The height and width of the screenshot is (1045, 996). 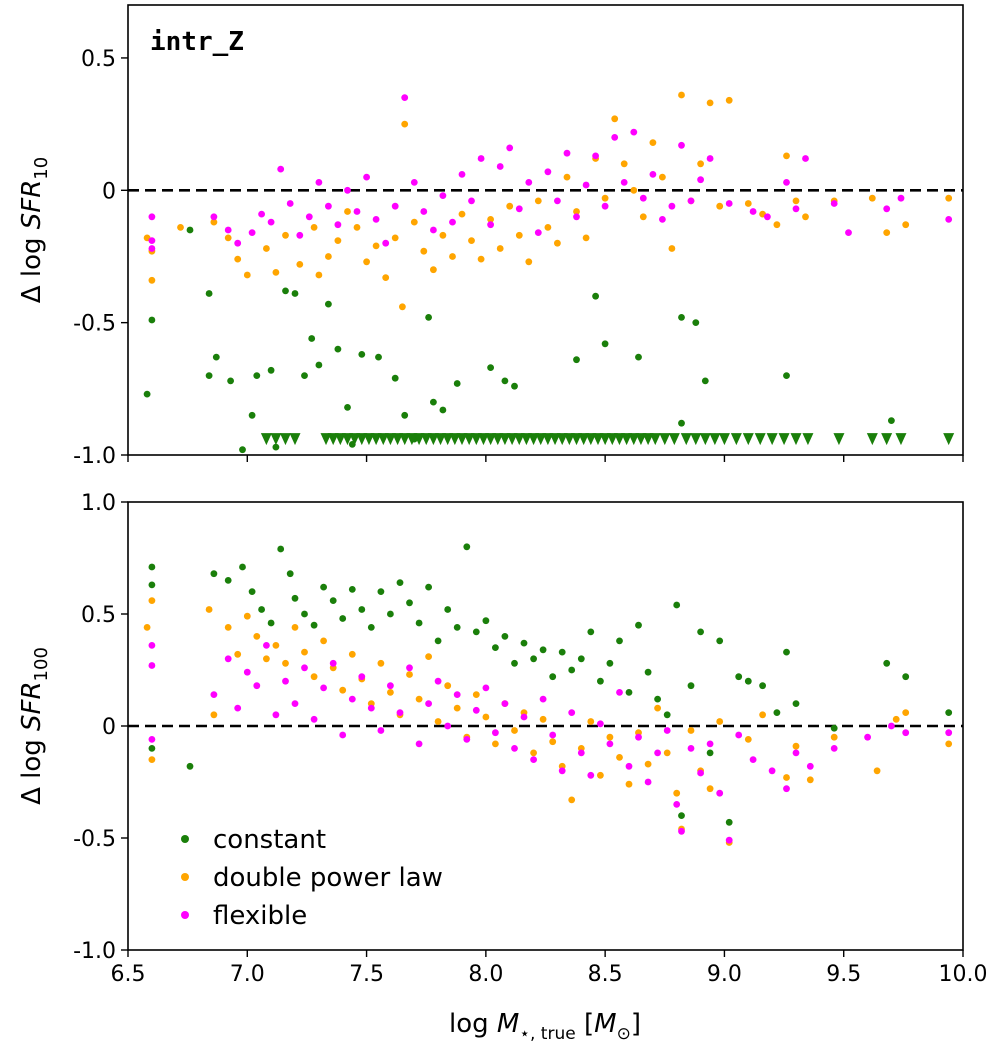 I want to click on legend-marker-flexible, so click(x=185, y=915).